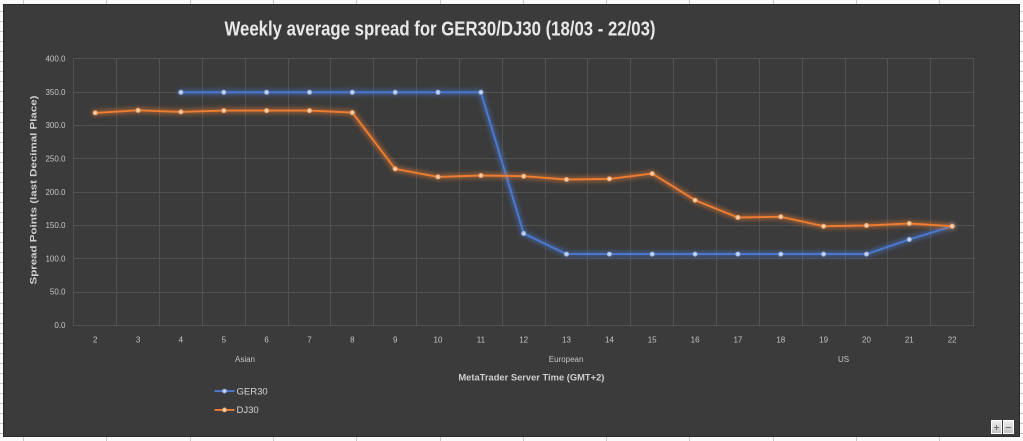 Image resolution: width=1023 pixels, height=441 pixels. I want to click on svg-text: 22, so click(952, 339).